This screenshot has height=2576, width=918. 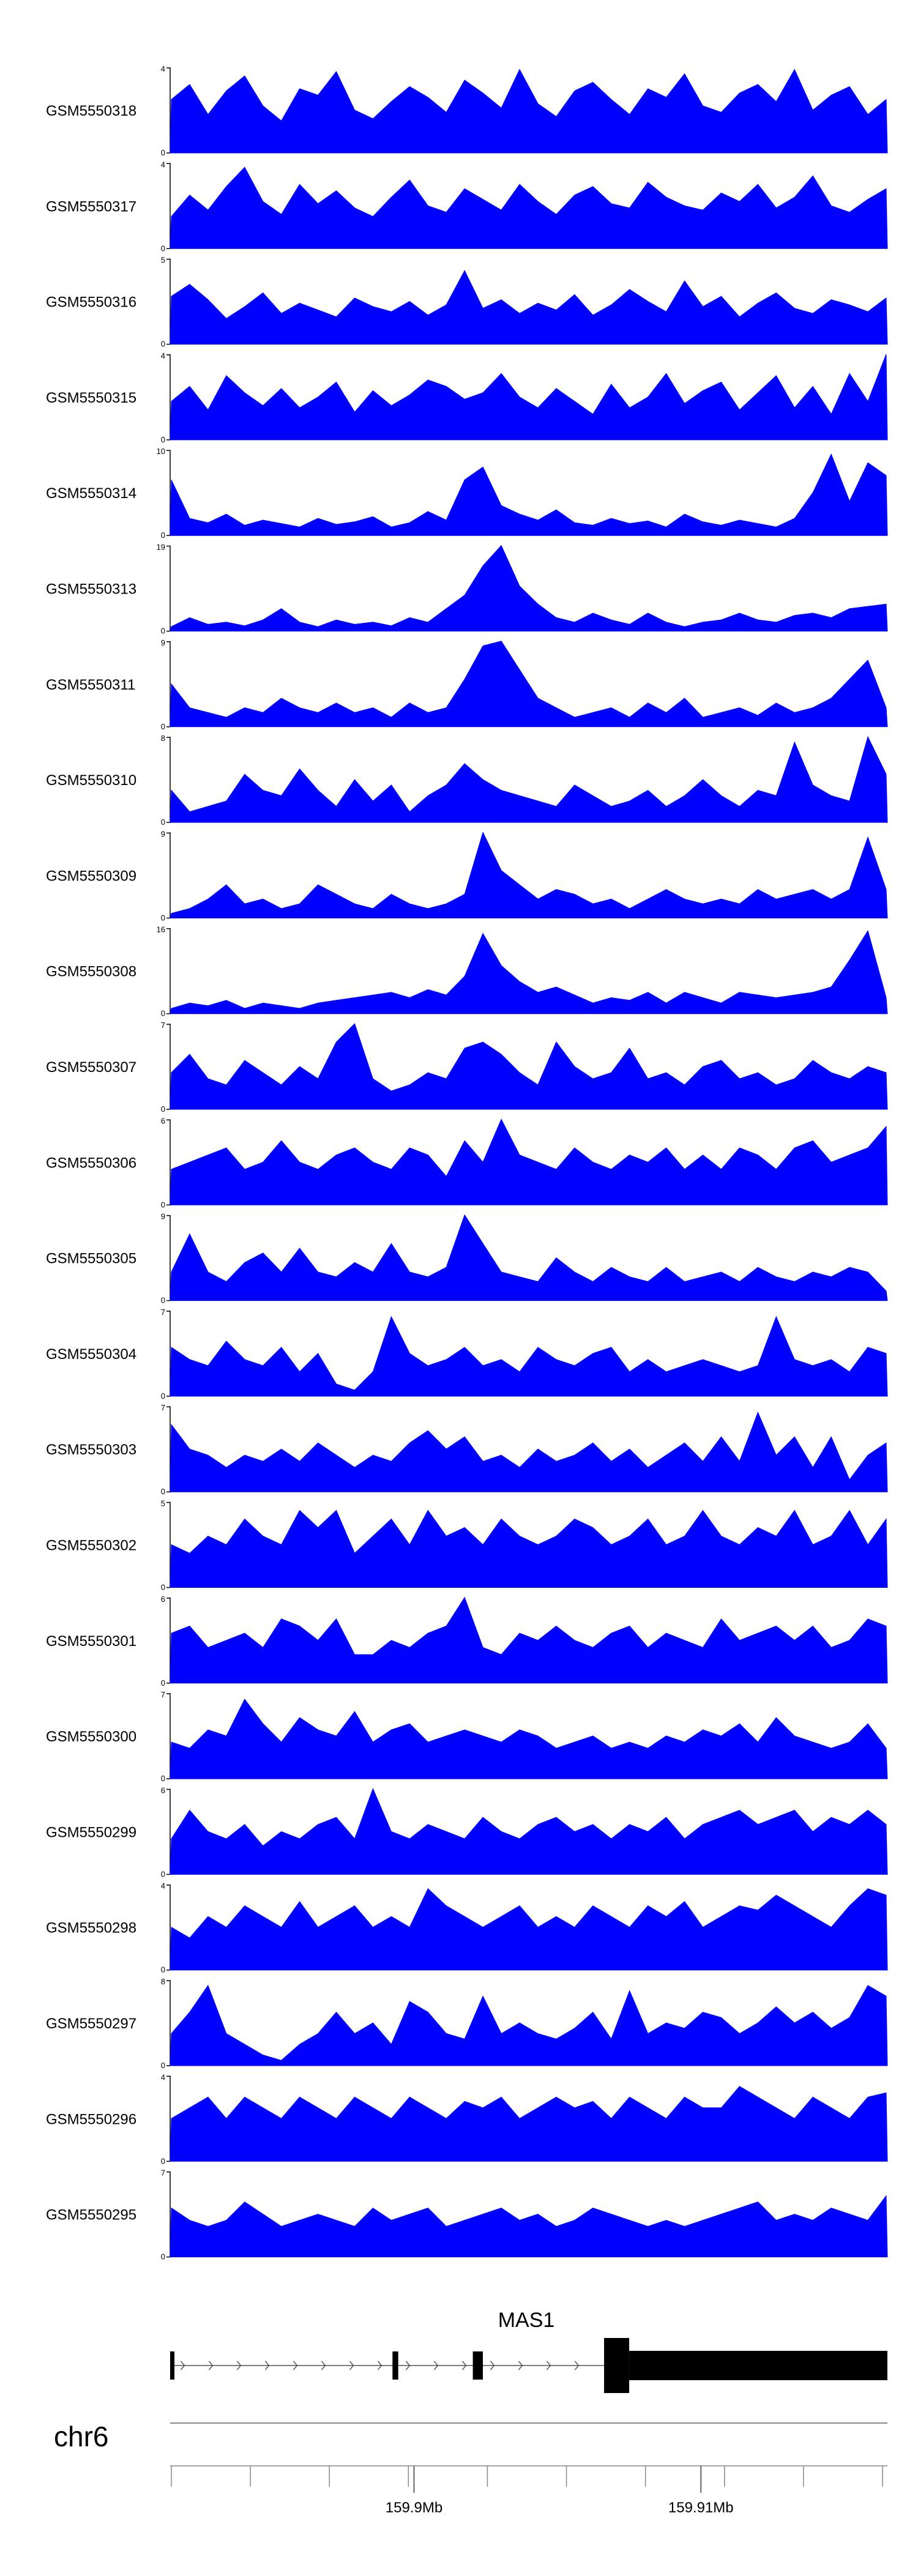 I want to click on coverage-track: GSM5550307 7 0, so click(x=467, y=1068).